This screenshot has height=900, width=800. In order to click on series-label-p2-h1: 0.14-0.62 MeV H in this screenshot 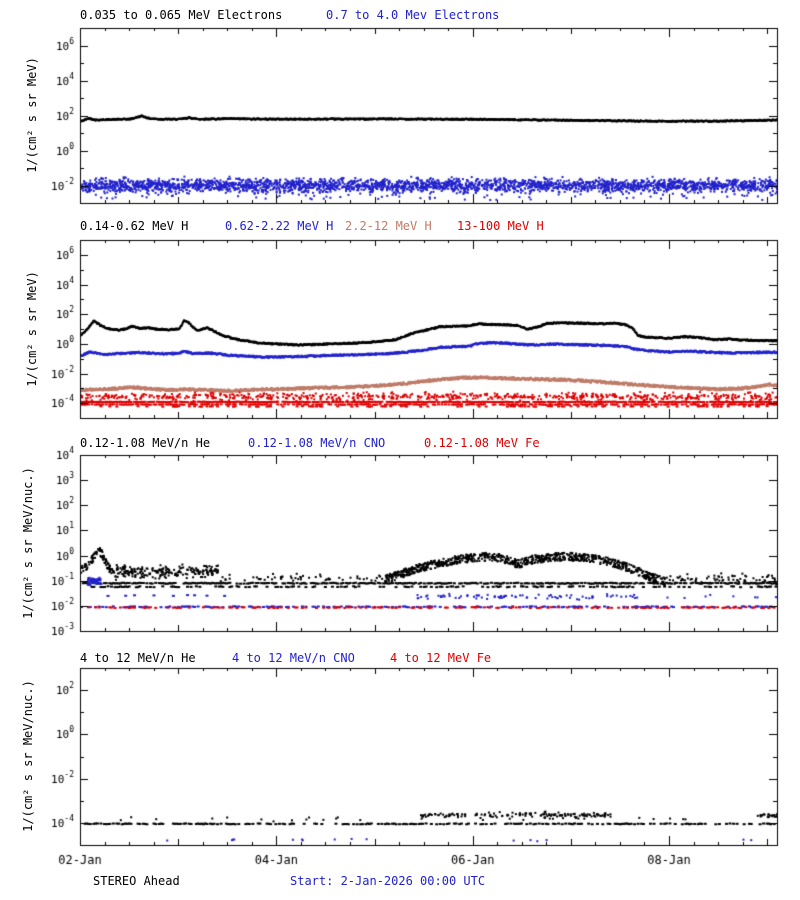, I will do `click(134, 226)`.